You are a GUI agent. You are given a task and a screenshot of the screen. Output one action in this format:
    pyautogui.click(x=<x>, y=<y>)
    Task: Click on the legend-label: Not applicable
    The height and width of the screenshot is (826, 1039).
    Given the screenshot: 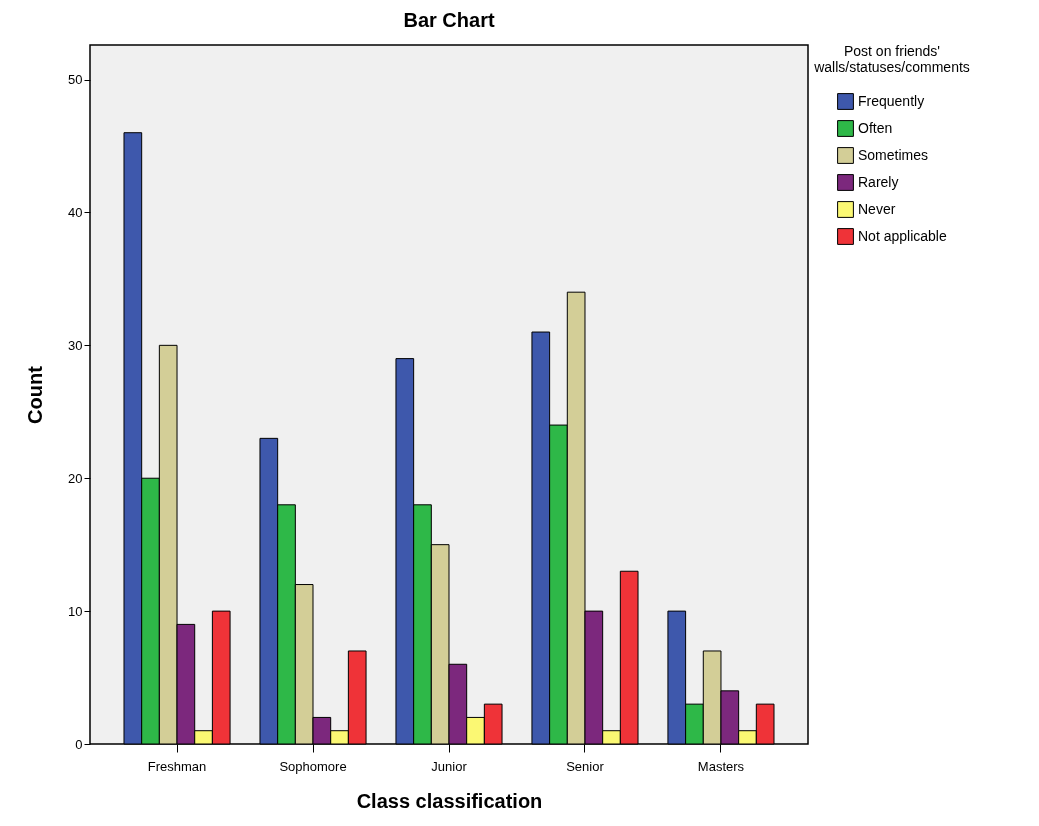 What is the action you would take?
    pyautogui.click(x=902, y=235)
    